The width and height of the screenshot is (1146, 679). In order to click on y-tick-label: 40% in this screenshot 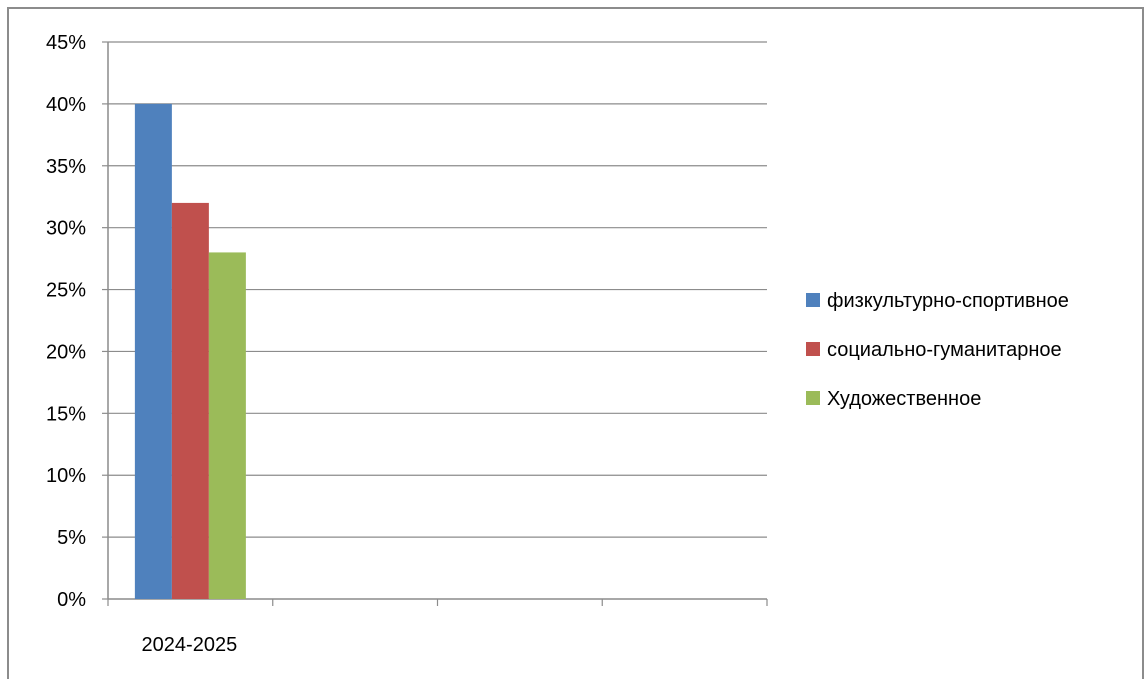, I will do `click(66, 105)`.